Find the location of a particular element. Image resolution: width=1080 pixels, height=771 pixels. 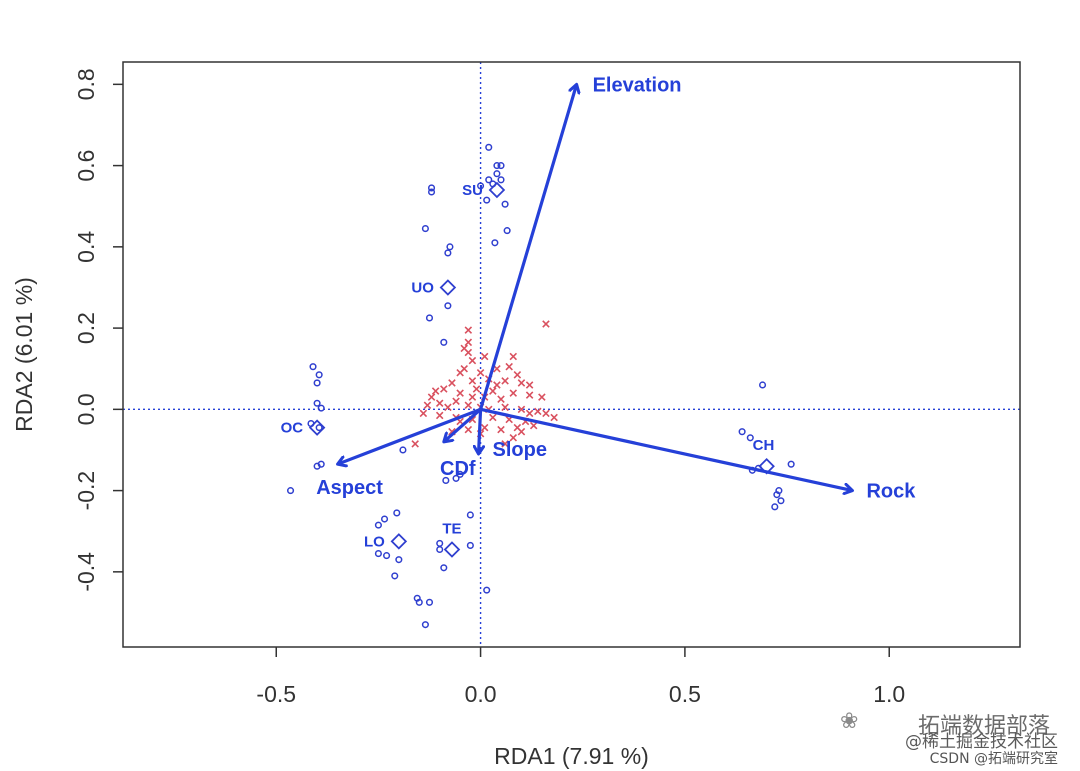

centroid-diamond-uo is located at coordinates (448, 287).